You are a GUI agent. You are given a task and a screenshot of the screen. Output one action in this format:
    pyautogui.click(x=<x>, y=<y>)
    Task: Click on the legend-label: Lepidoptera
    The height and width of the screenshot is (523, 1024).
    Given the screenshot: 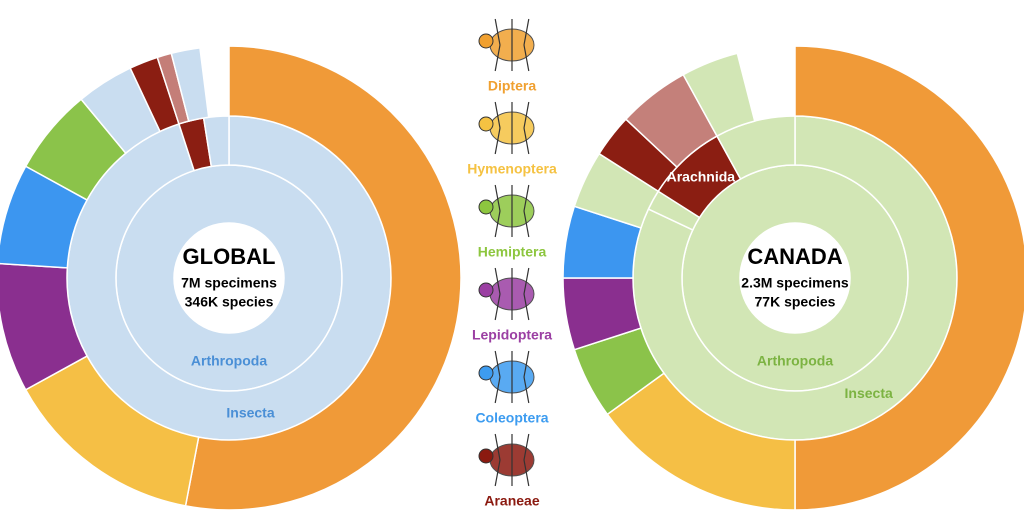 What is the action you would take?
    pyautogui.click(x=512, y=335)
    